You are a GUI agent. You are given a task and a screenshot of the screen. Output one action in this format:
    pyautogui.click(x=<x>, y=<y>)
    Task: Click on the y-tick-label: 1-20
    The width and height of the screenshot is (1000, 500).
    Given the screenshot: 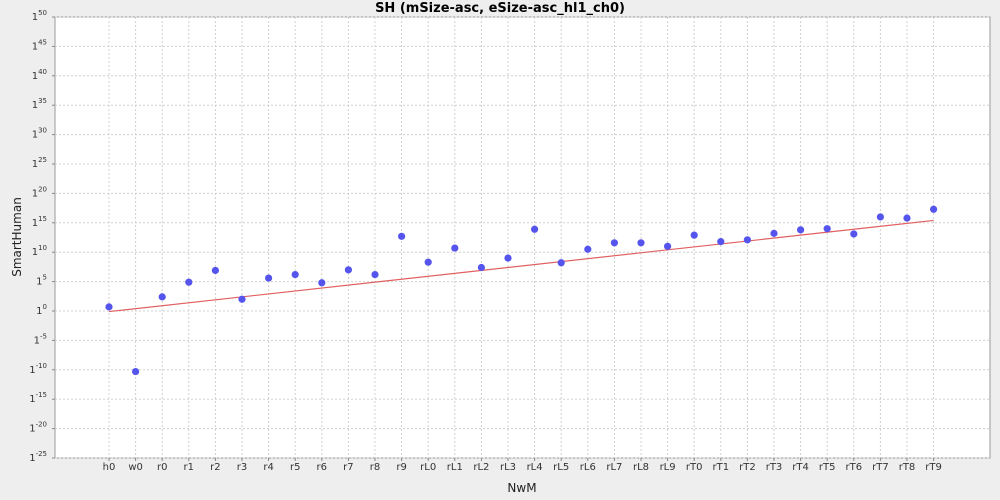 What is the action you would take?
    pyautogui.click(x=38, y=428)
    